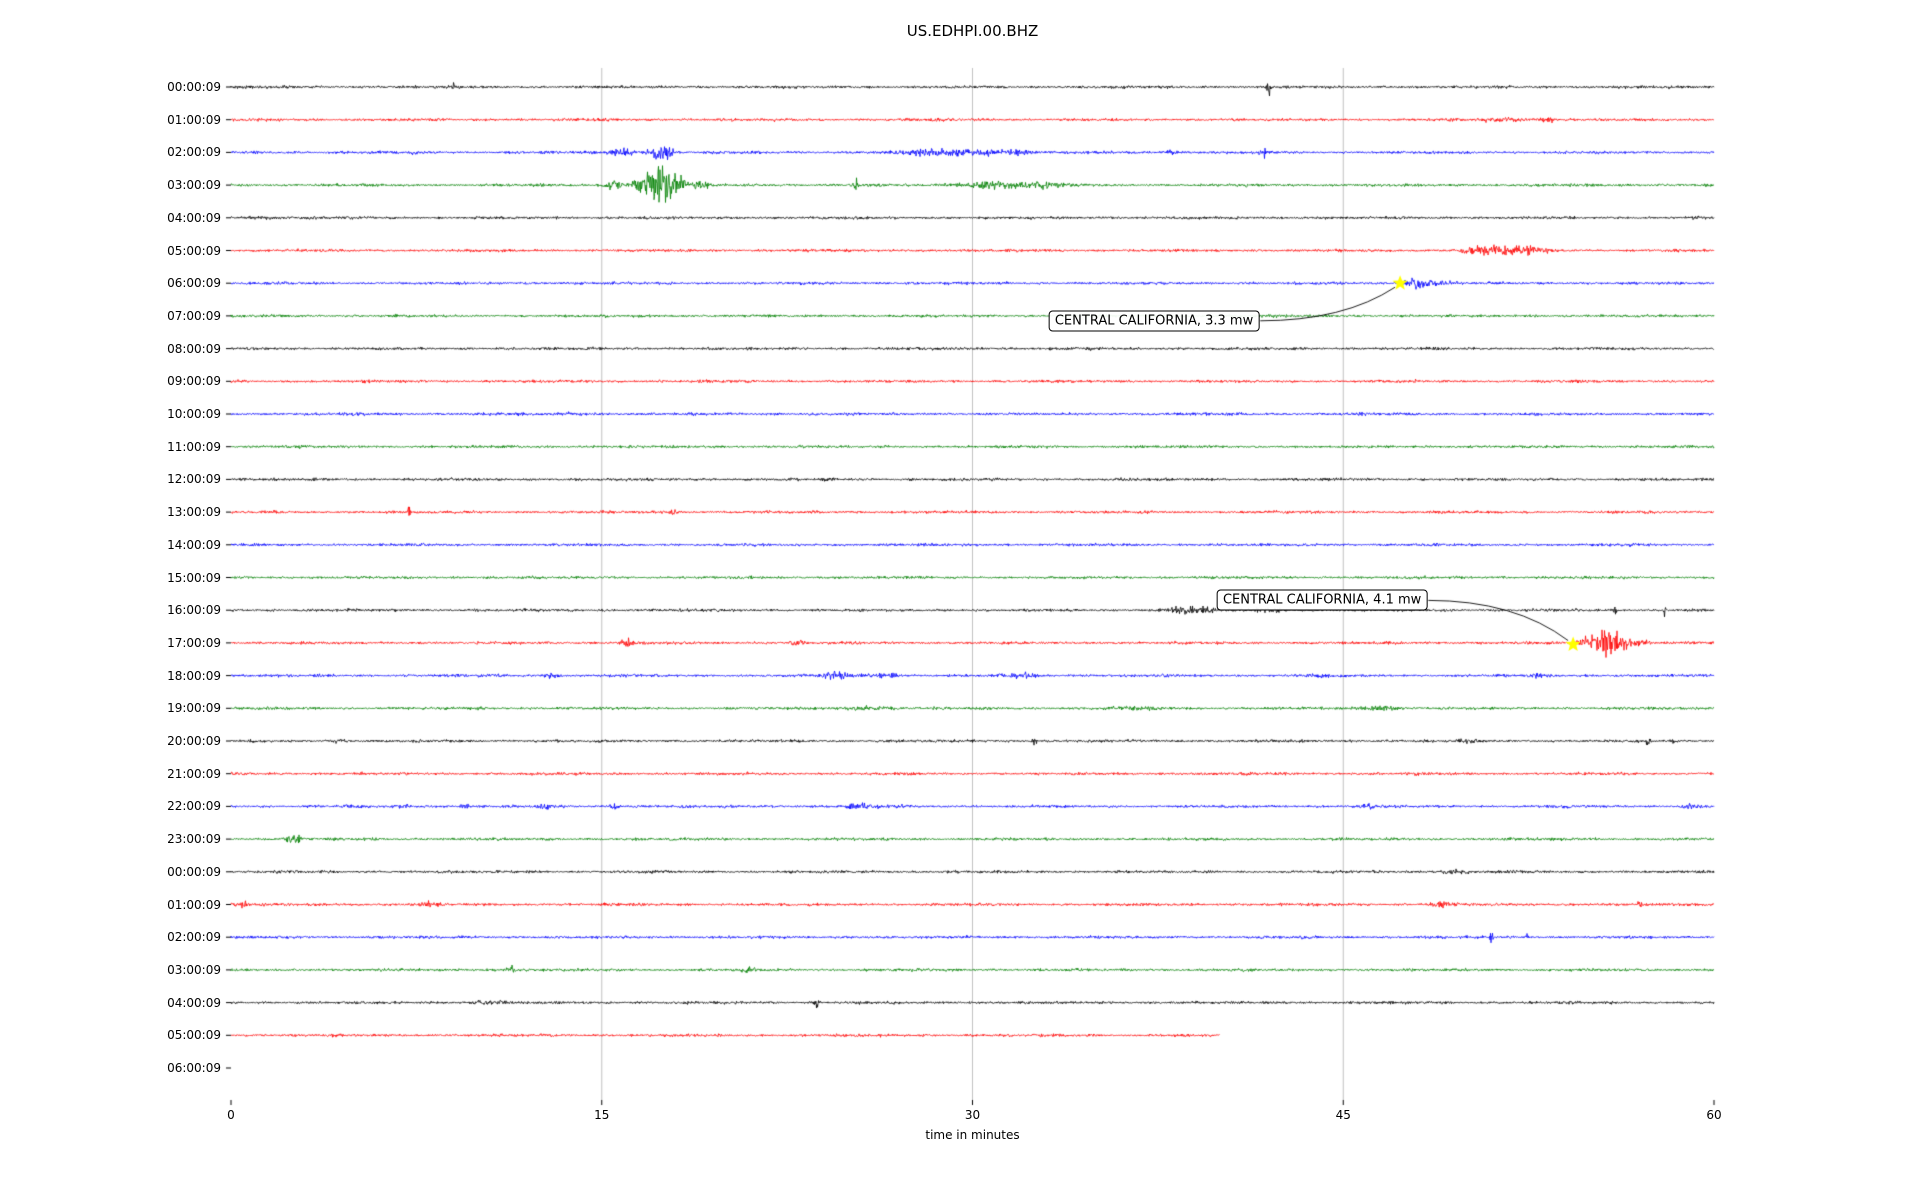 This screenshot has width=1920, height=1200. What do you see at coordinates (194, 544) in the screenshot?
I see `y-tick-label: 14:00:09` at bounding box center [194, 544].